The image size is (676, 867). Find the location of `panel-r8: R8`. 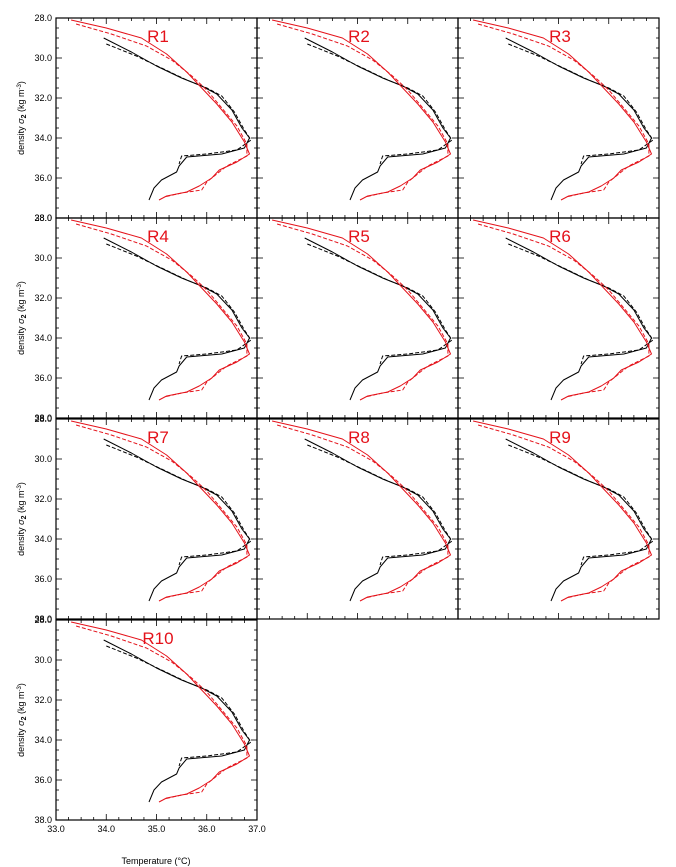

panel-r8: R8 is located at coordinates (357, 519).